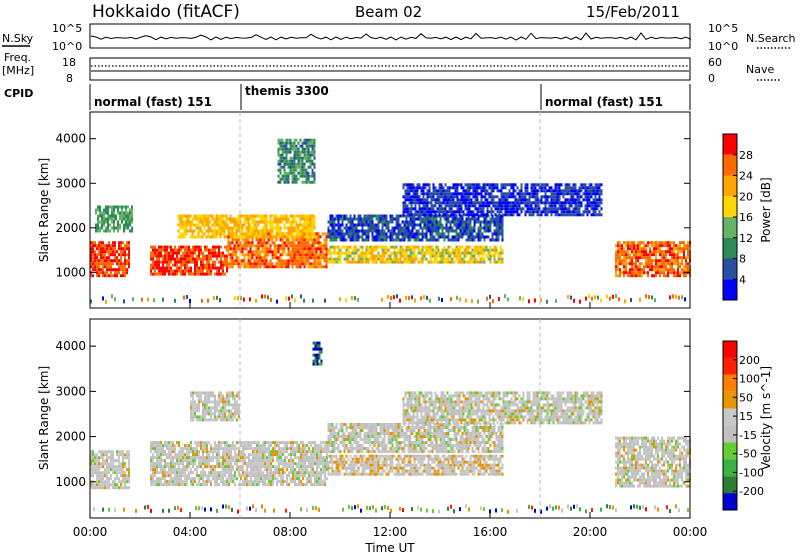 The height and width of the screenshot is (554, 800). Describe the element at coordinates (730, 227) in the screenshot. I see `colorbar-swatch` at that location.